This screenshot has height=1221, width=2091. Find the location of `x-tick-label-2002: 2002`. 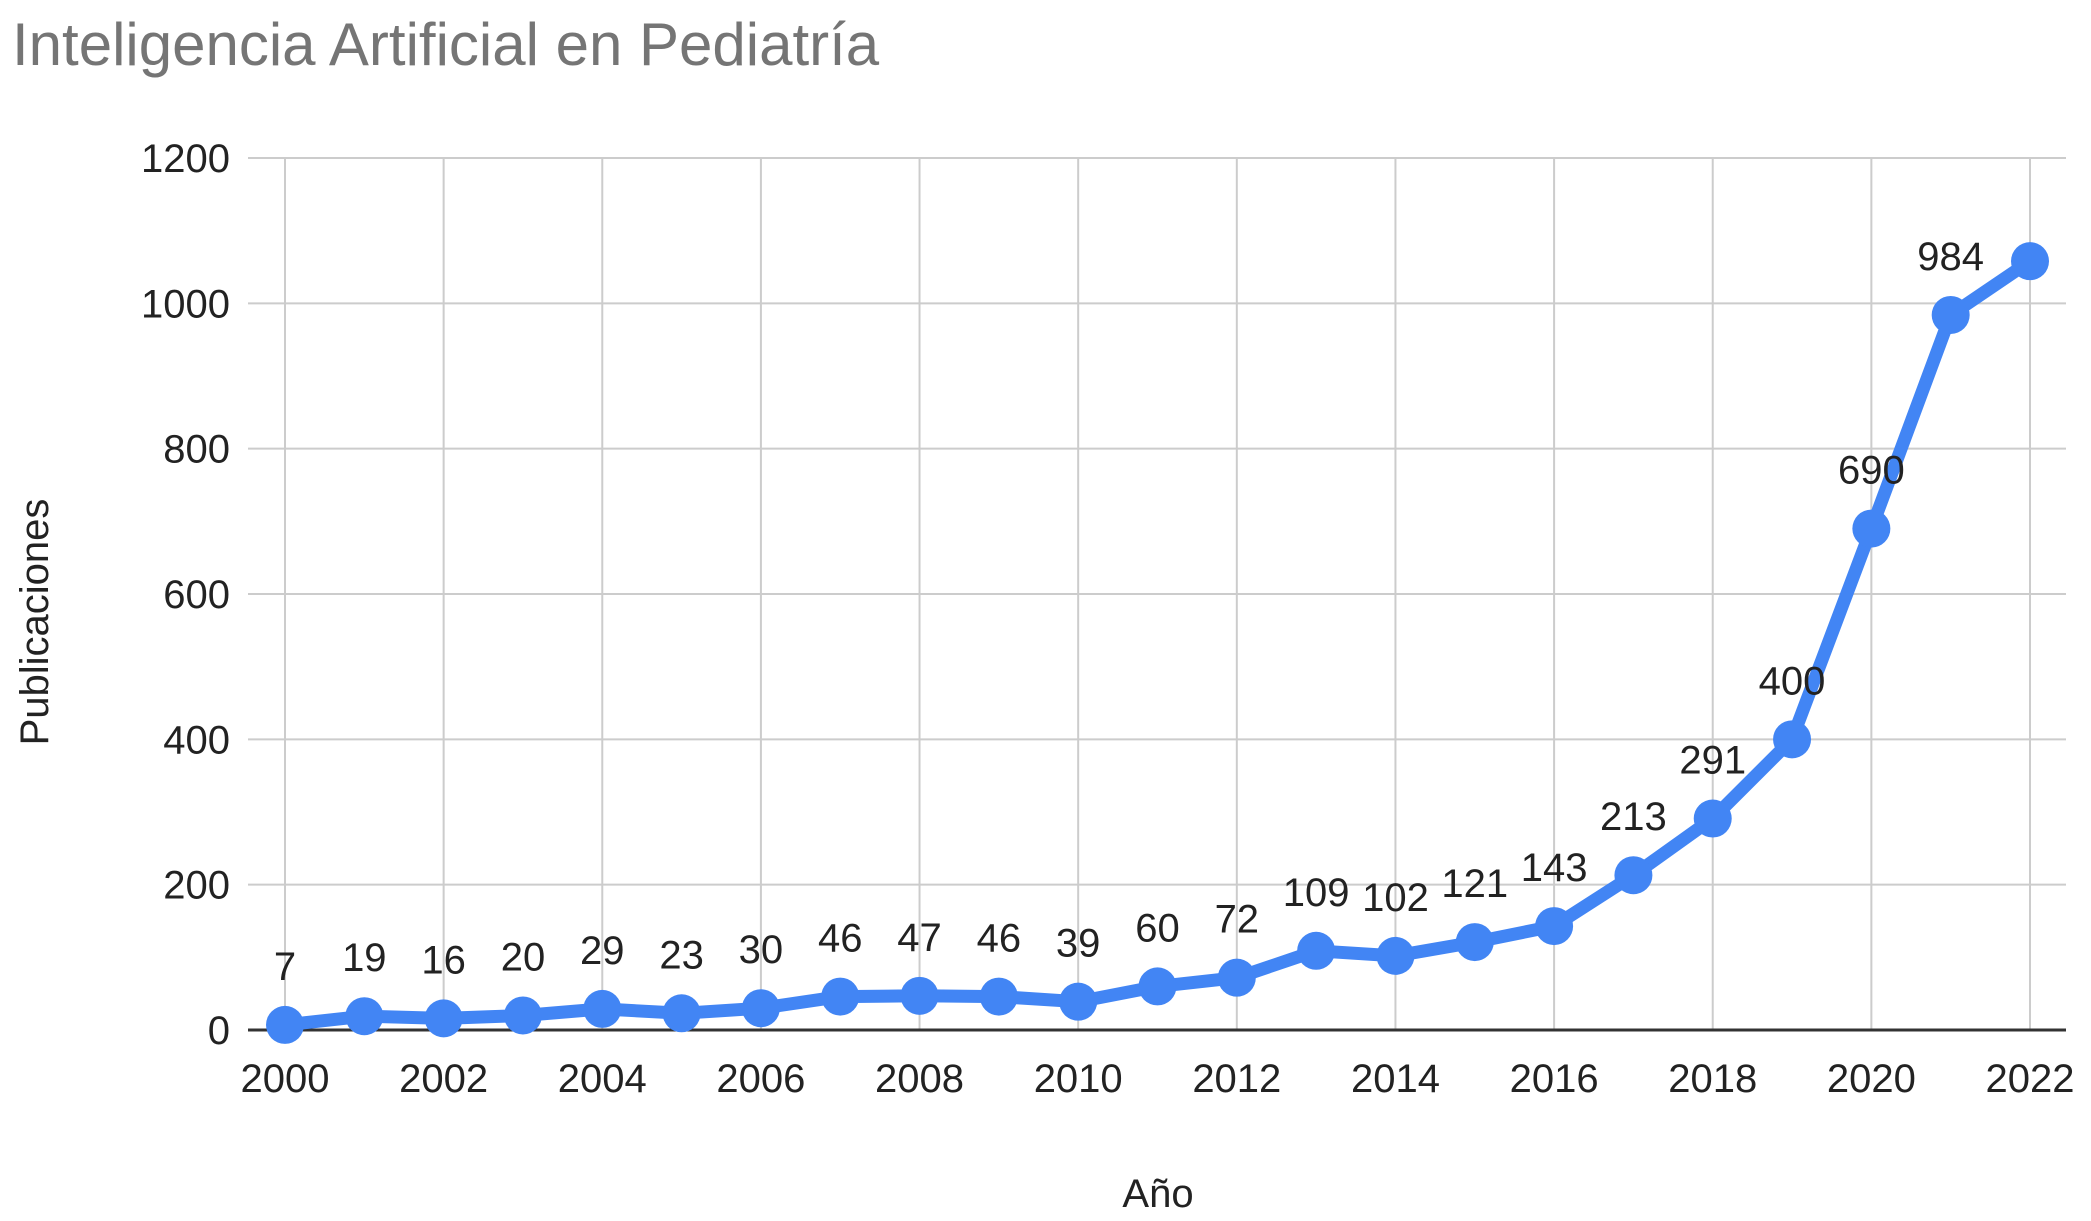

x-tick-label-2002: 2002 is located at coordinates (443, 1079).